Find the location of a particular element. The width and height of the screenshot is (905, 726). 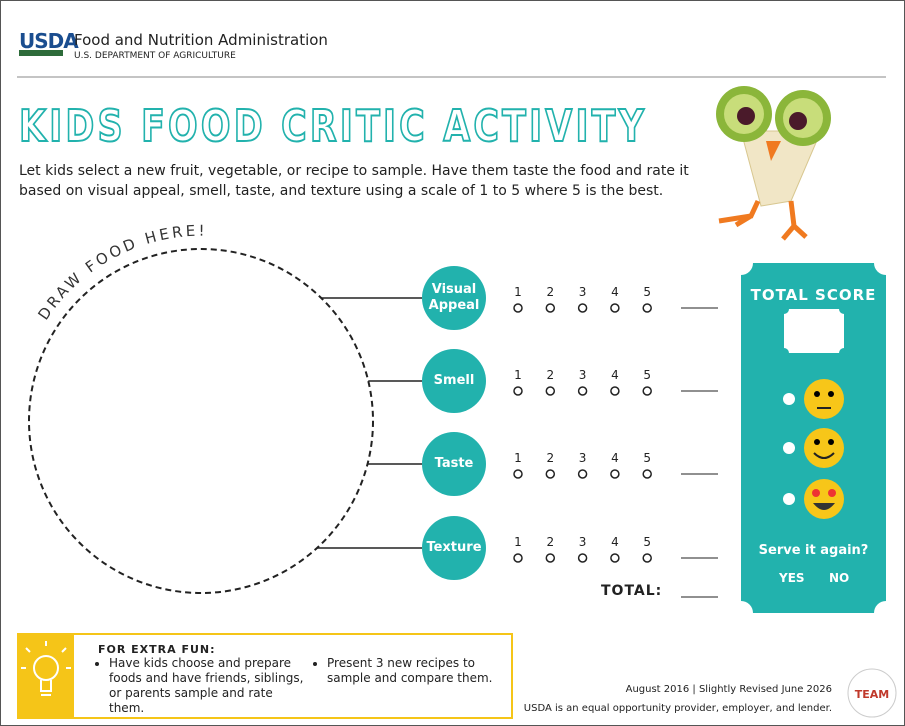

criterion-label: Visual Appeal is located at coordinates (454, 297).